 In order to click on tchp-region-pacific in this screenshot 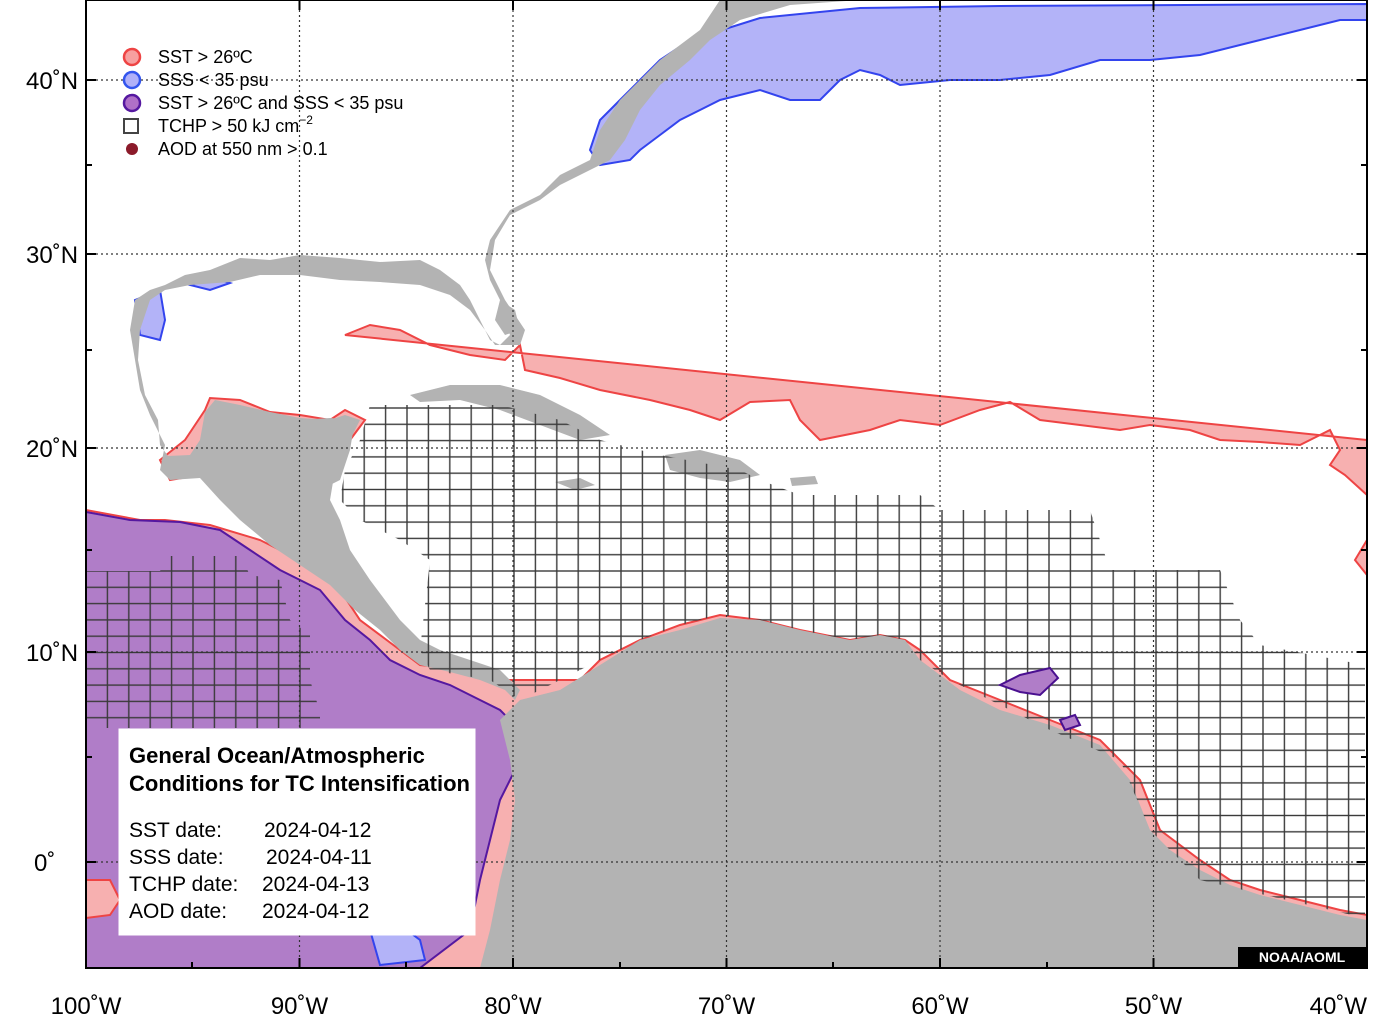, I will do `click(203, 642)`.